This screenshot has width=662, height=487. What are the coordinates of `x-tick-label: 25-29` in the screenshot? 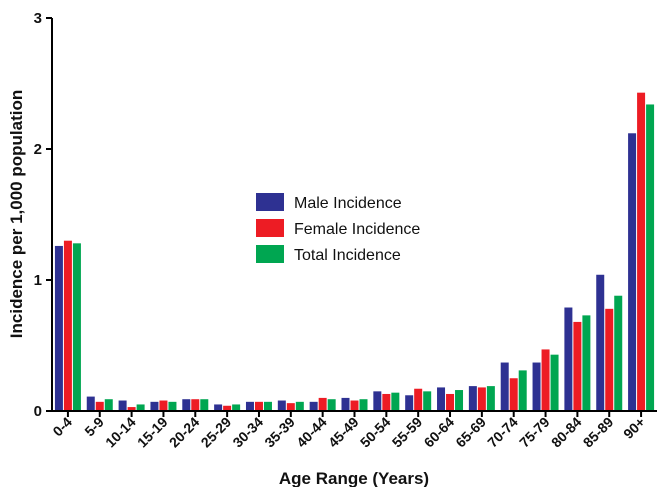 It's located at (216, 432).